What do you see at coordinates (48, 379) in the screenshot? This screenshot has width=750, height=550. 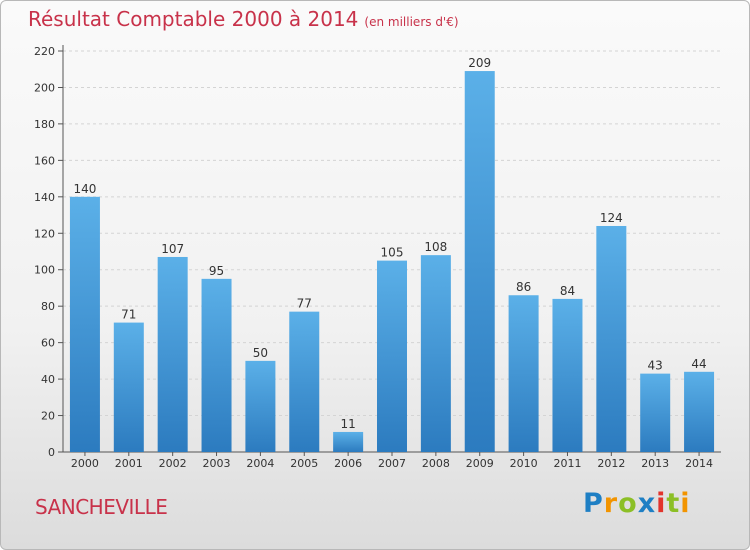 I see `y-tick-label: 40` at bounding box center [48, 379].